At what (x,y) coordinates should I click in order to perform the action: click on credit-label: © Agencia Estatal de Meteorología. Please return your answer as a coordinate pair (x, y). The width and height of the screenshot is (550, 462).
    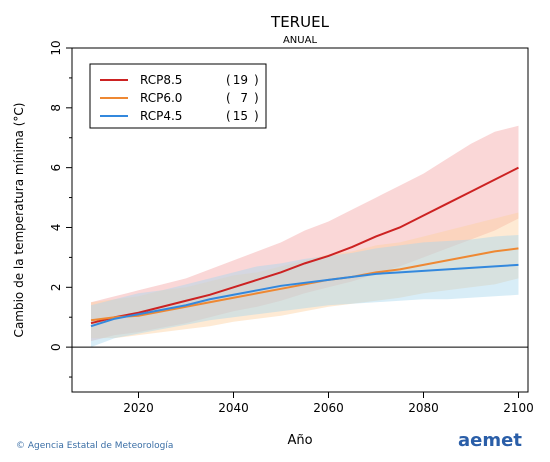
    Looking at the image, I should click on (95, 446).